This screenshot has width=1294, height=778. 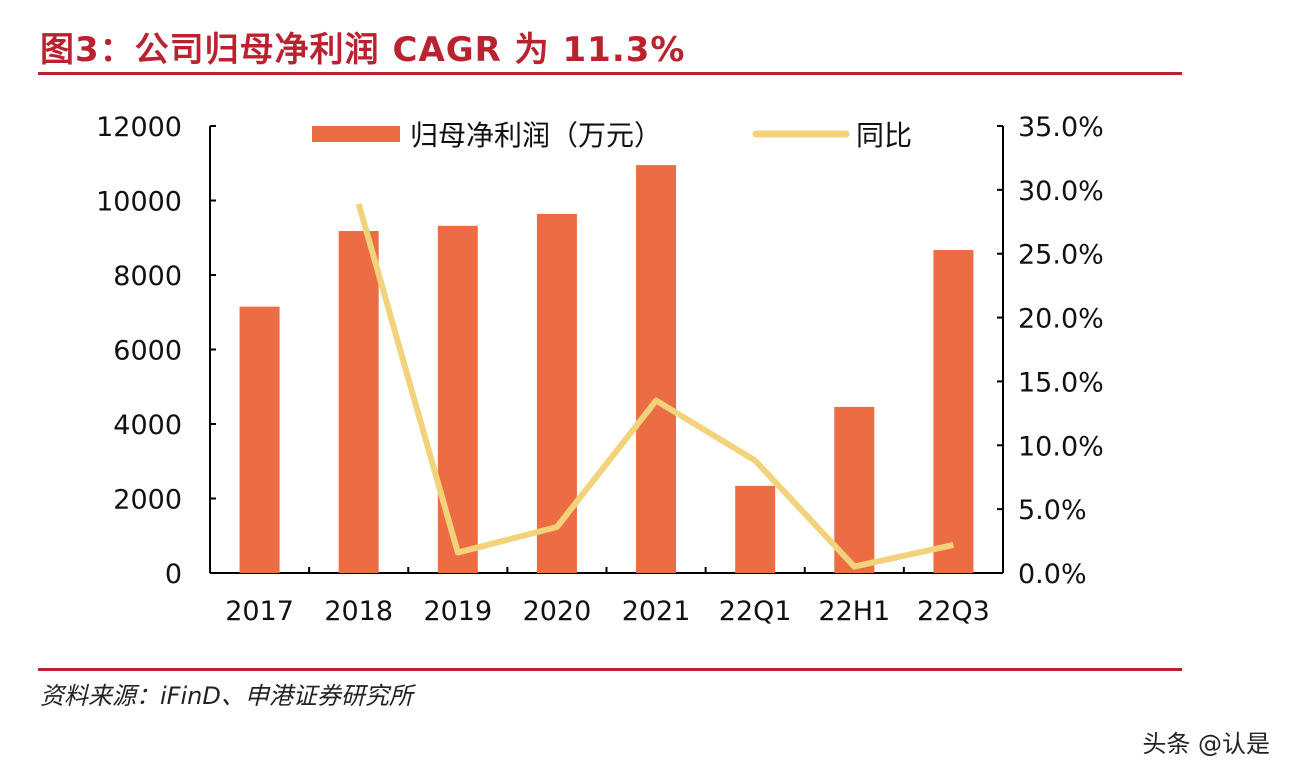 I want to click on bar-2017, so click(x=259, y=439).